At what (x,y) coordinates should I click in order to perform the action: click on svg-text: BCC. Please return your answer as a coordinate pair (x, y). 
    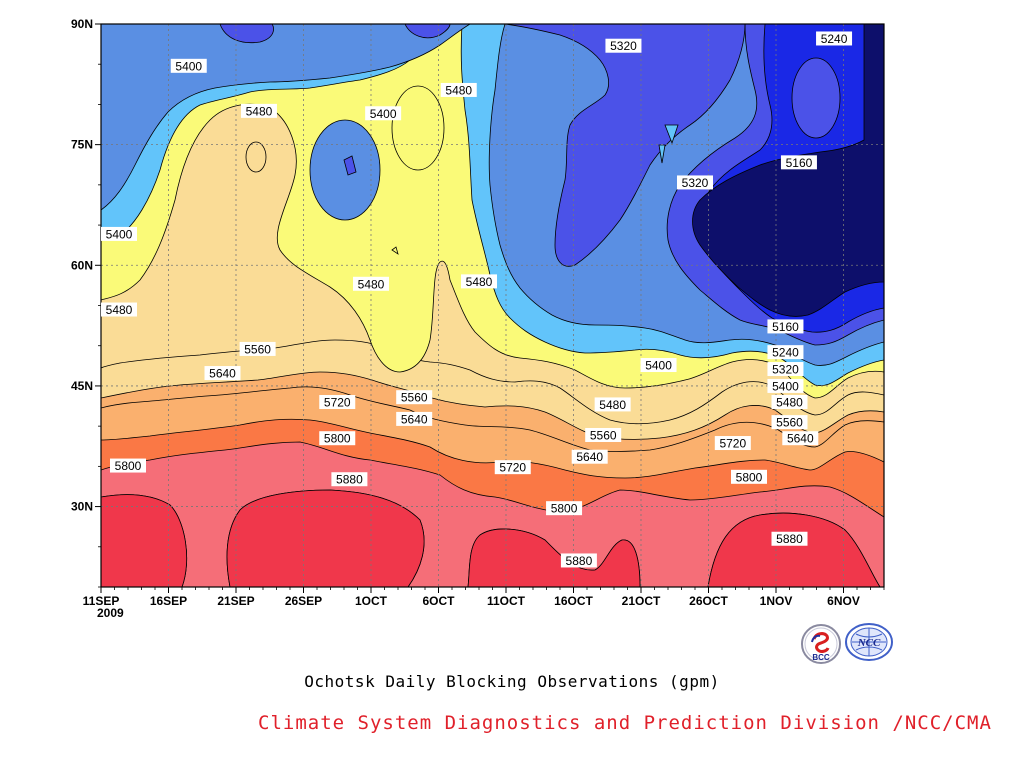
    Looking at the image, I should click on (821, 657).